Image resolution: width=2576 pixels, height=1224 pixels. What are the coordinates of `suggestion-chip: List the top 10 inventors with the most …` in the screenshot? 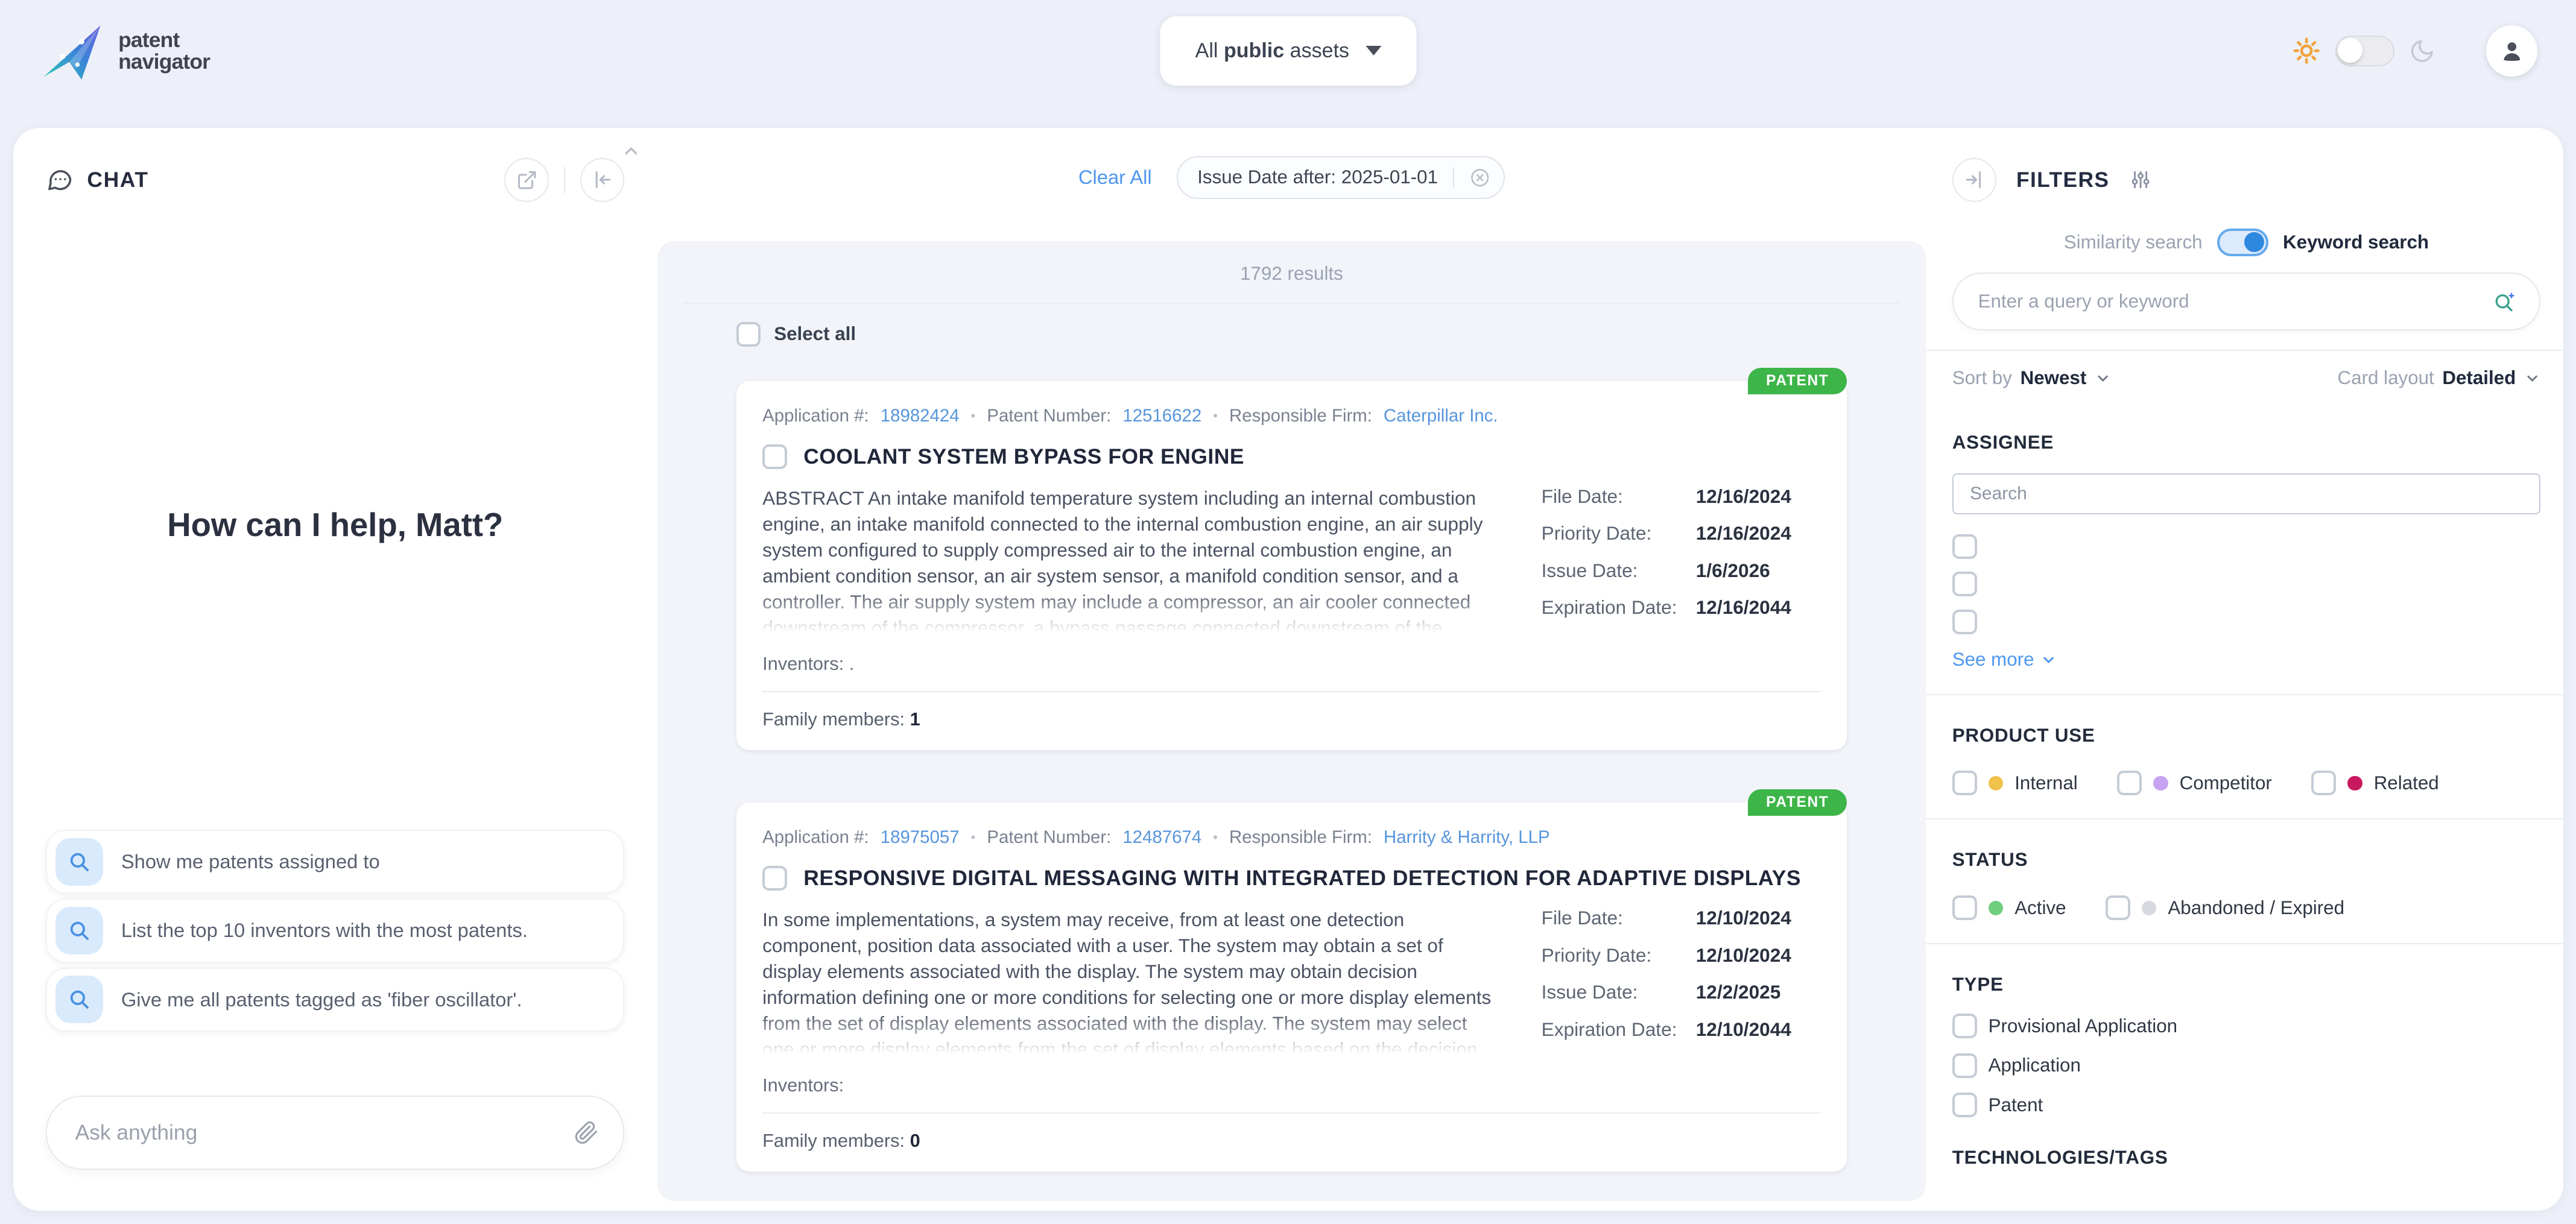 It's located at (335, 930).